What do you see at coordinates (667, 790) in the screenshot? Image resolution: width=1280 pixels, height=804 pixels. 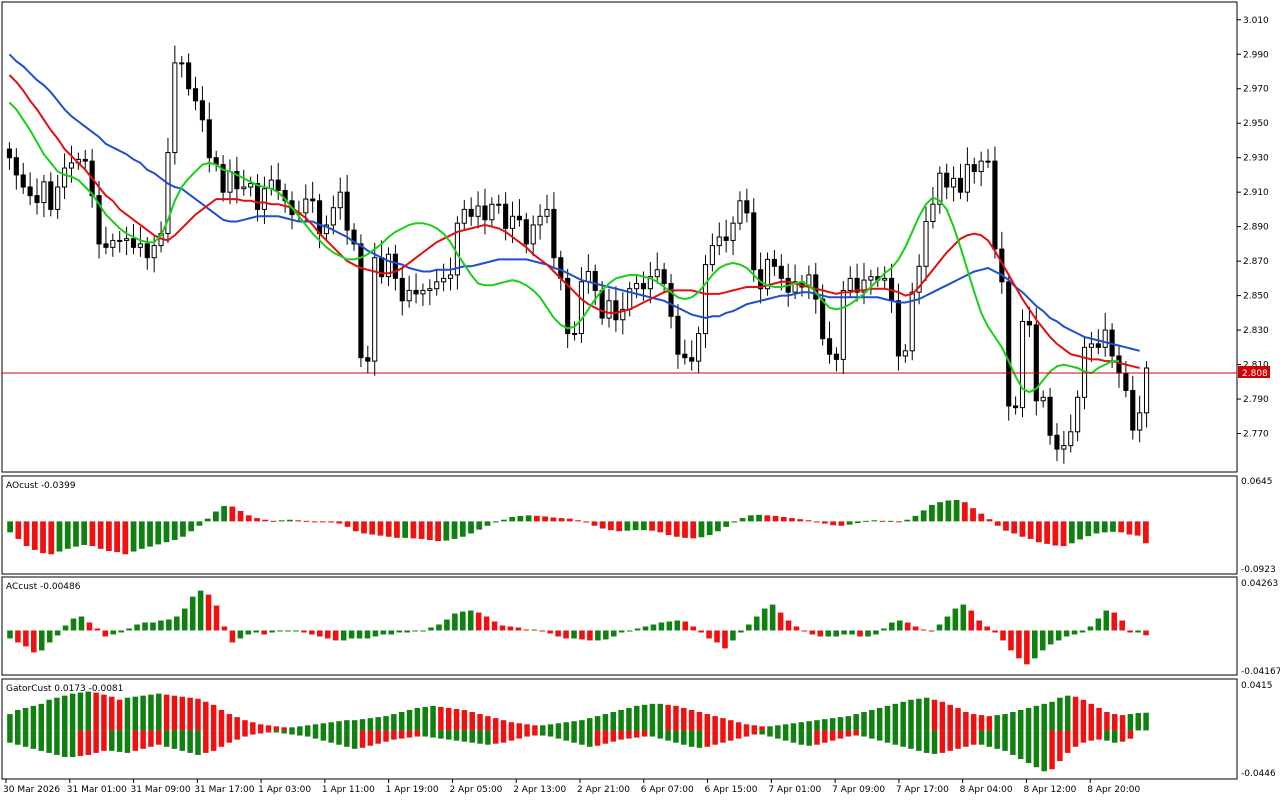 I see `time-tick-label: 6 Apr 07:00` at bounding box center [667, 790].